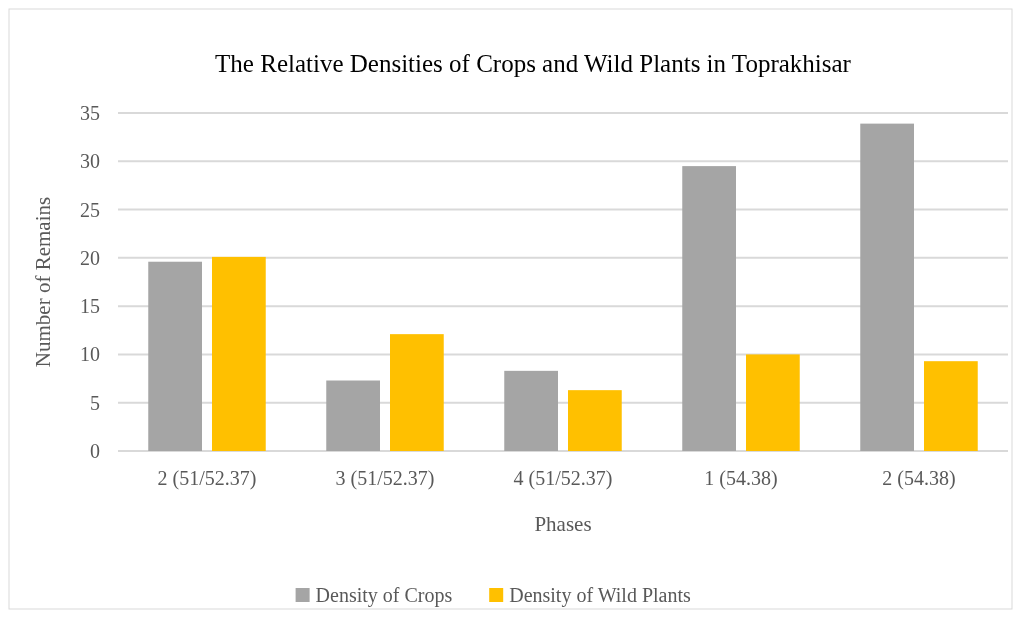 This screenshot has height=618, width=1021. What do you see at coordinates (600, 595) in the screenshot?
I see `legend-label: Density of Wild Plants` at bounding box center [600, 595].